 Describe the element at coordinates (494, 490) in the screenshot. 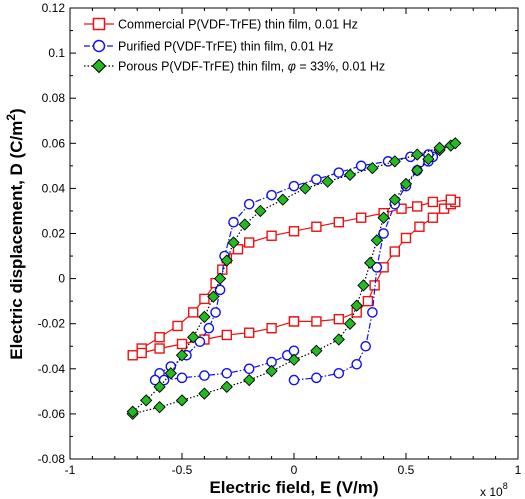

I see `x-axis-multiplier: x 108` at that location.